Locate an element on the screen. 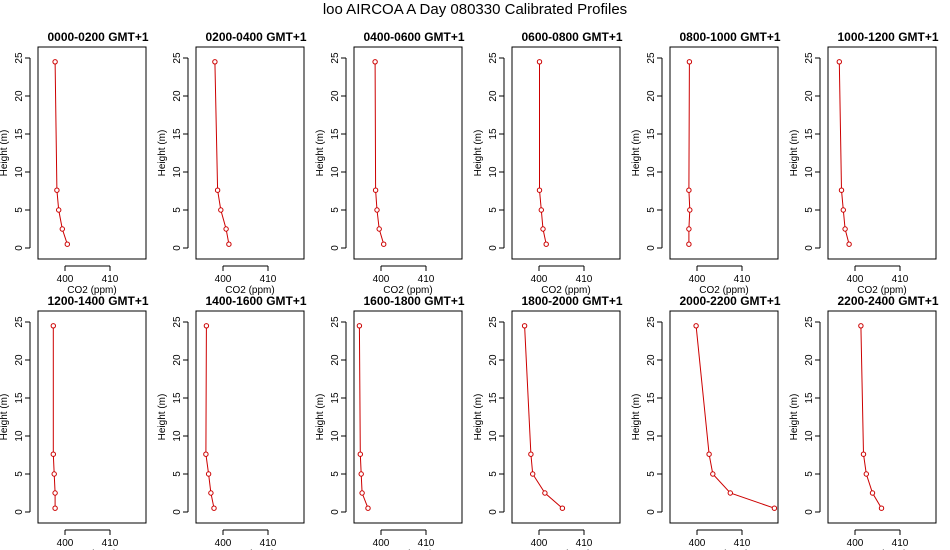 The height and width of the screenshot is (550, 950). panel-title: 1600-1800 GMT+1 is located at coordinates (413, 301).